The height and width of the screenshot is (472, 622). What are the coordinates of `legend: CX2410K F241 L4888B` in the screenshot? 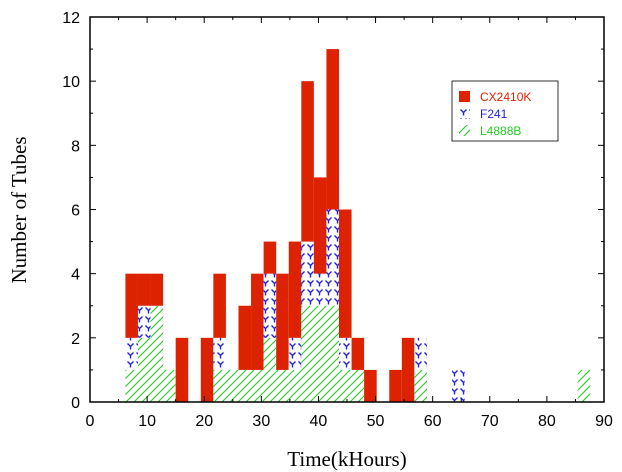 It's located at (505, 111).